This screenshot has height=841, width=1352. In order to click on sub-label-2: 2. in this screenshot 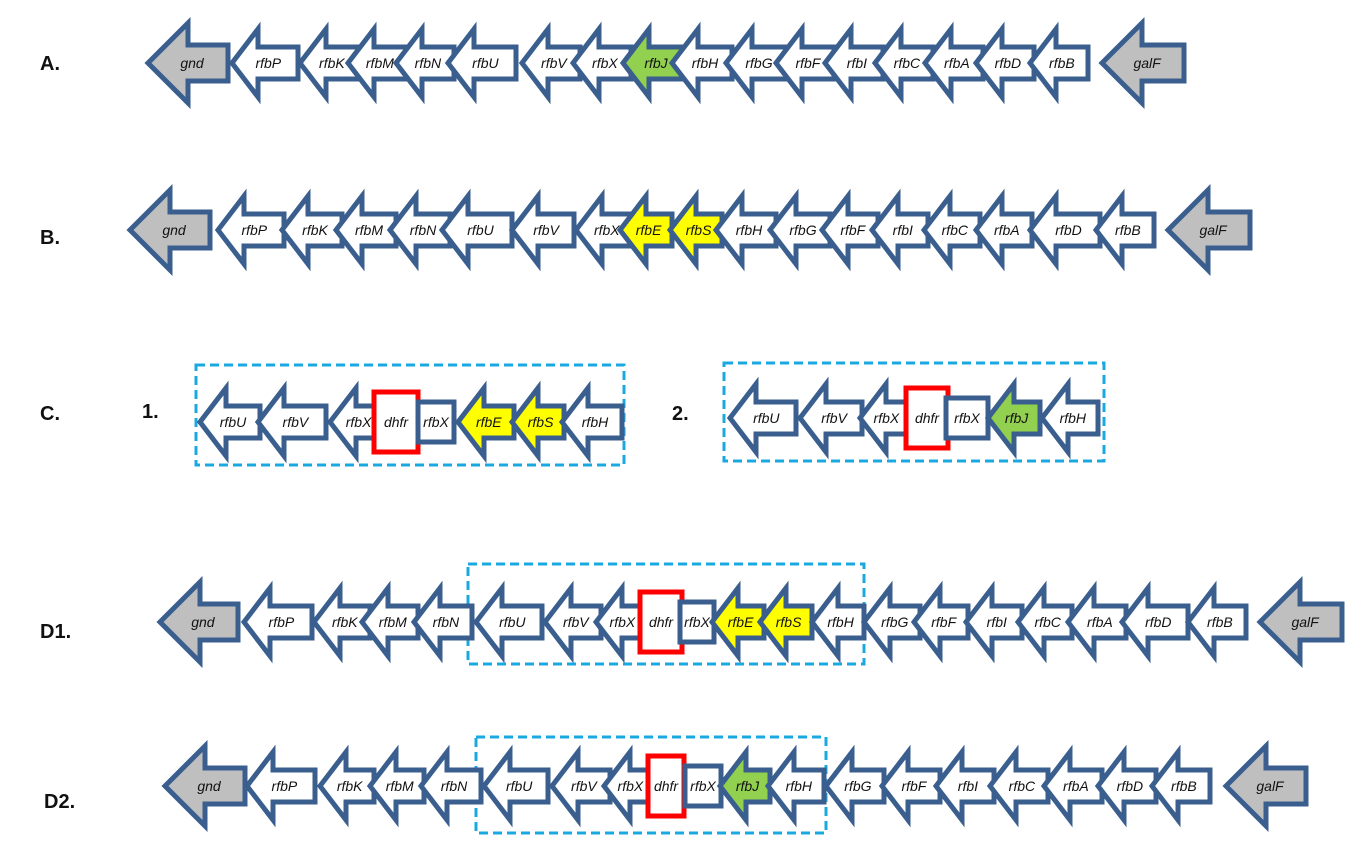, I will do `click(680, 414)`.